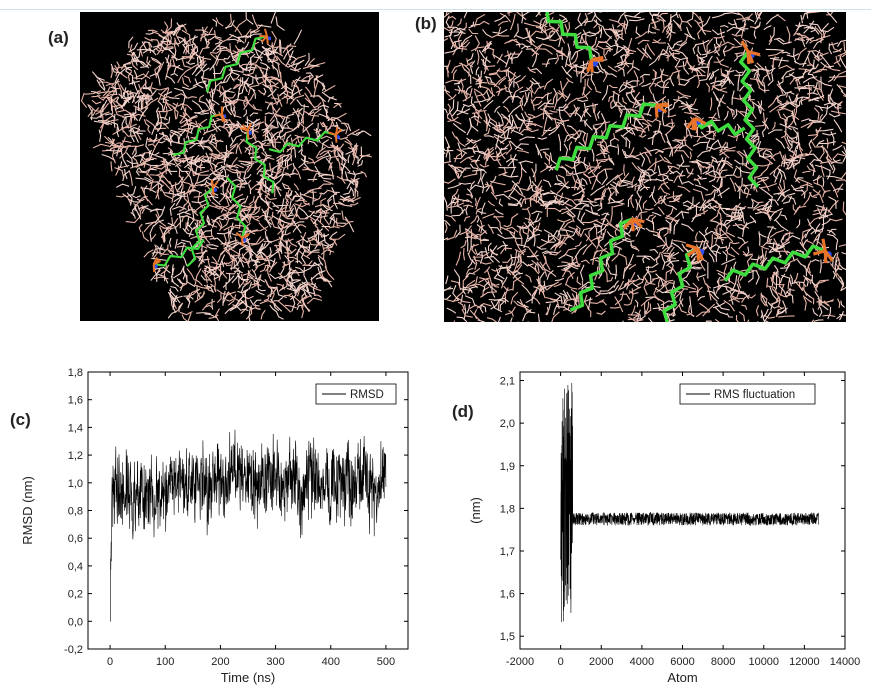 The image size is (871, 693). What do you see at coordinates (804, 662) in the screenshot?
I see `x-tick-label: 12000` at bounding box center [804, 662].